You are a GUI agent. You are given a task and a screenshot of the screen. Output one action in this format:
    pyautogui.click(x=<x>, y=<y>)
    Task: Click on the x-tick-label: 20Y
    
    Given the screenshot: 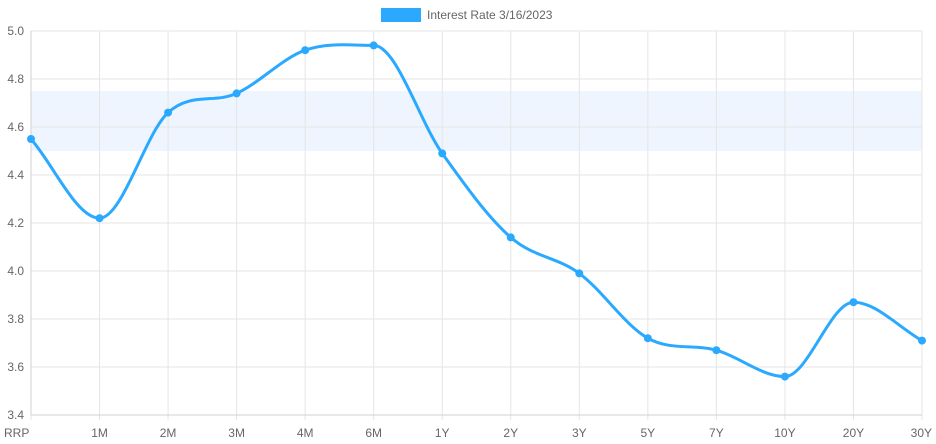 What is the action you would take?
    pyautogui.click(x=853, y=433)
    